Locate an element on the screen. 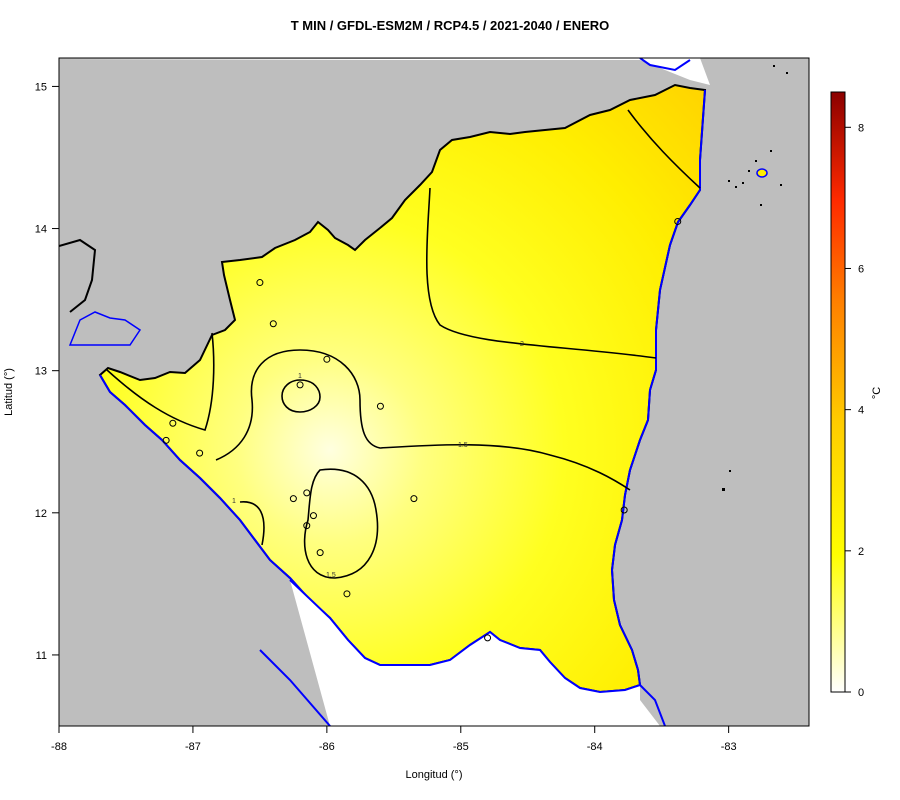  honduras-coast is located at coordinates (665, 65).